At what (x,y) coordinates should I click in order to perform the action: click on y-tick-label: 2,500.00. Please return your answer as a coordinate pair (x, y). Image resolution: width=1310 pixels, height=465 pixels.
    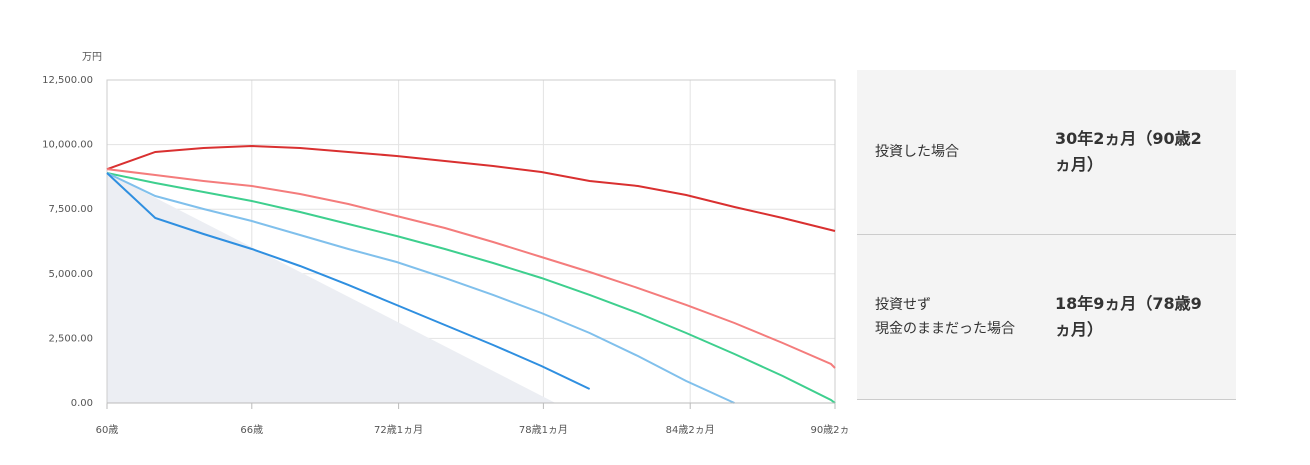
    Looking at the image, I should click on (70, 338).